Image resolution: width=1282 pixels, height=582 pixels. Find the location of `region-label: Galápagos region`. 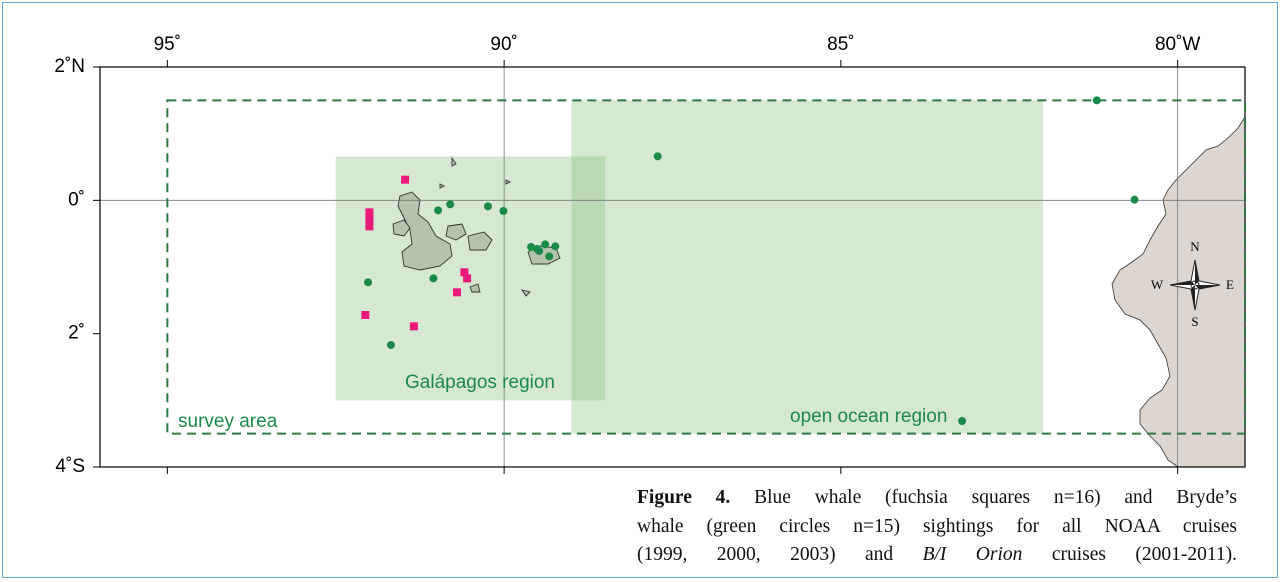

region-label: Galápagos region is located at coordinates (480, 382).